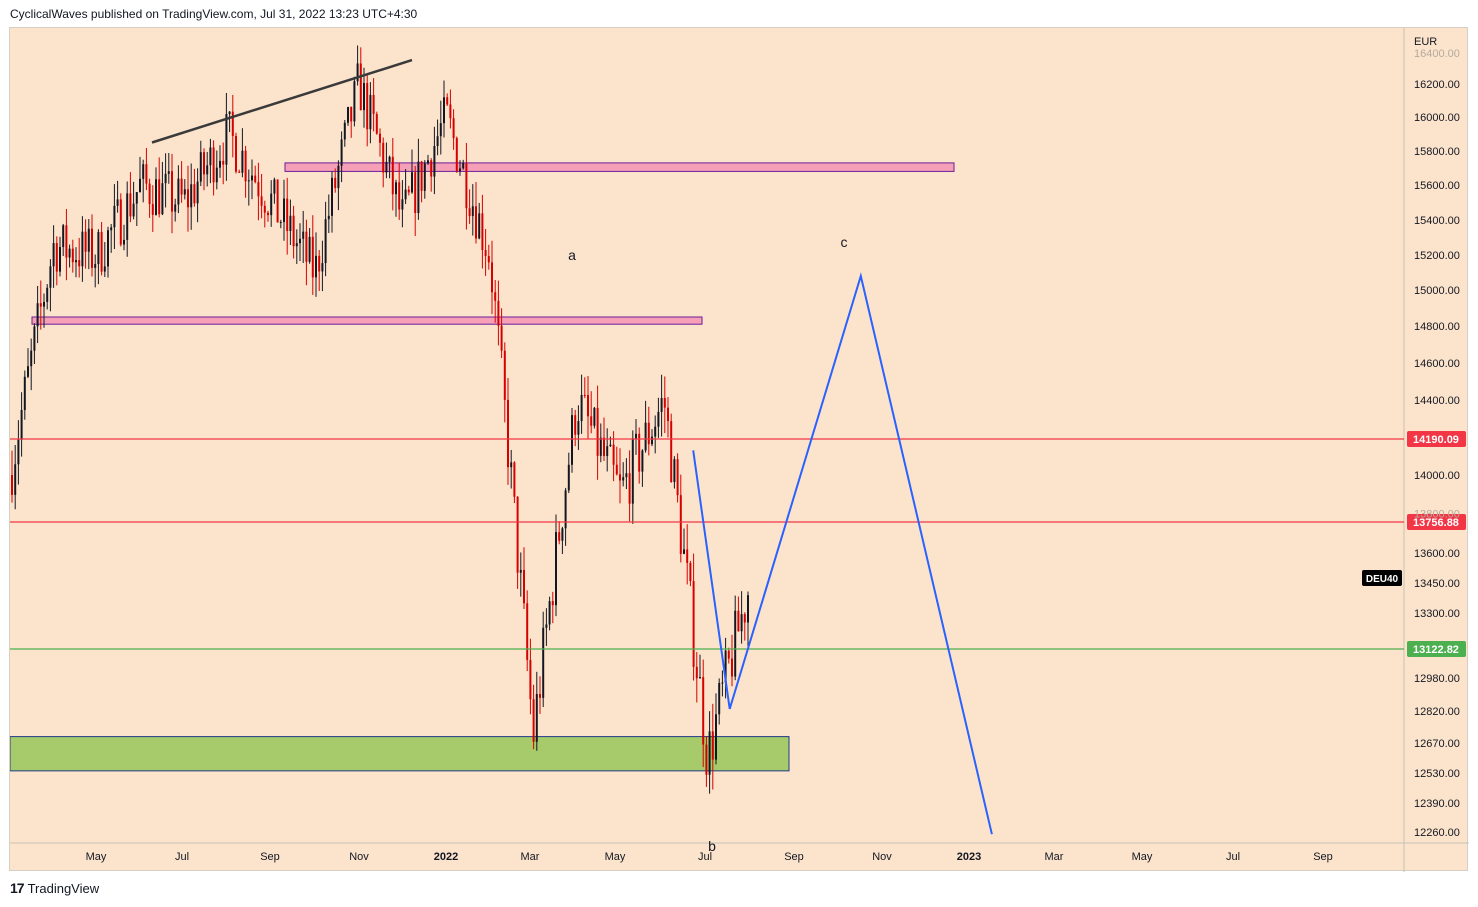 The height and width of the screenshot is (907, 1478). Describe the element at coordinates (712, 846) in the screenshot. I see `wave-label-b: b` at that location.